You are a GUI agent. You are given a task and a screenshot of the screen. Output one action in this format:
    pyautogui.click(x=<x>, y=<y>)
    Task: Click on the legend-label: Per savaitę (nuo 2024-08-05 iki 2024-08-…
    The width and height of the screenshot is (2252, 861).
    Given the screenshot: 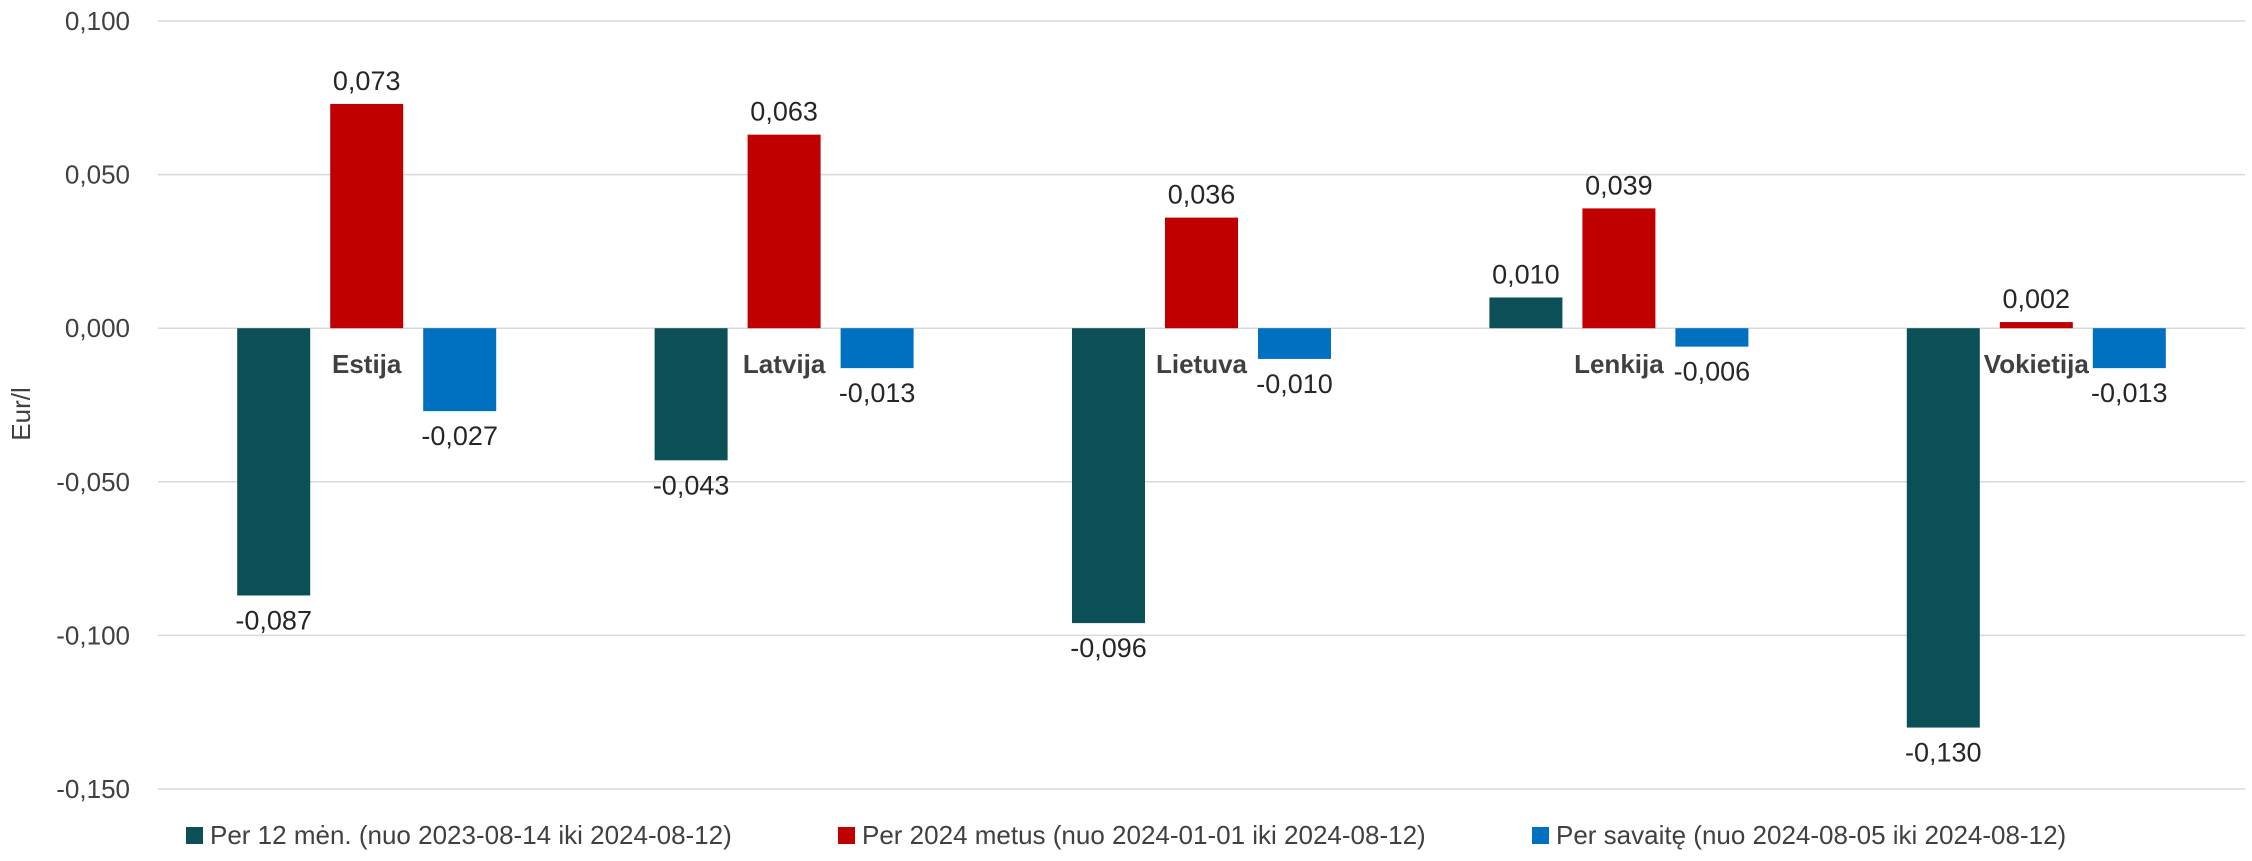 What is the action you would take?
    pyautogui.click(x=1811, y=835)
    